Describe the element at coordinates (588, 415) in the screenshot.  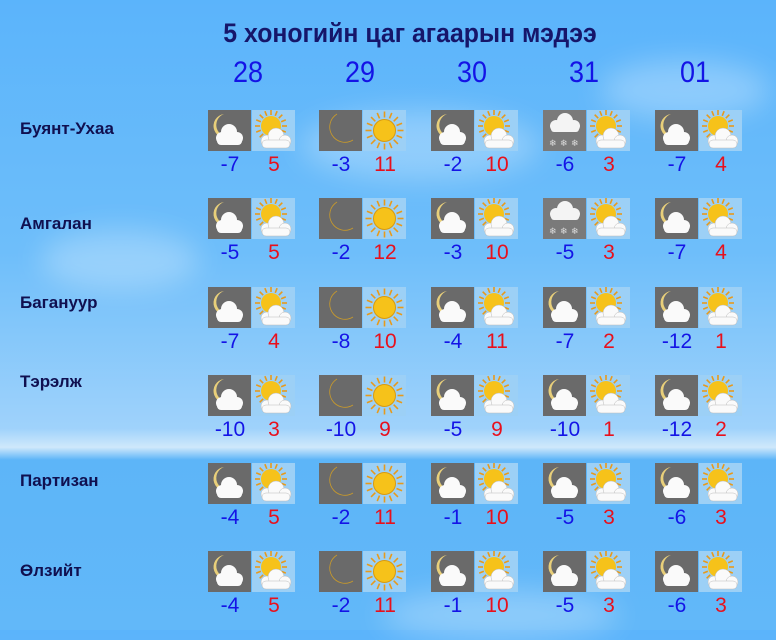
I see `forecast-cell: -10 1` at that location.